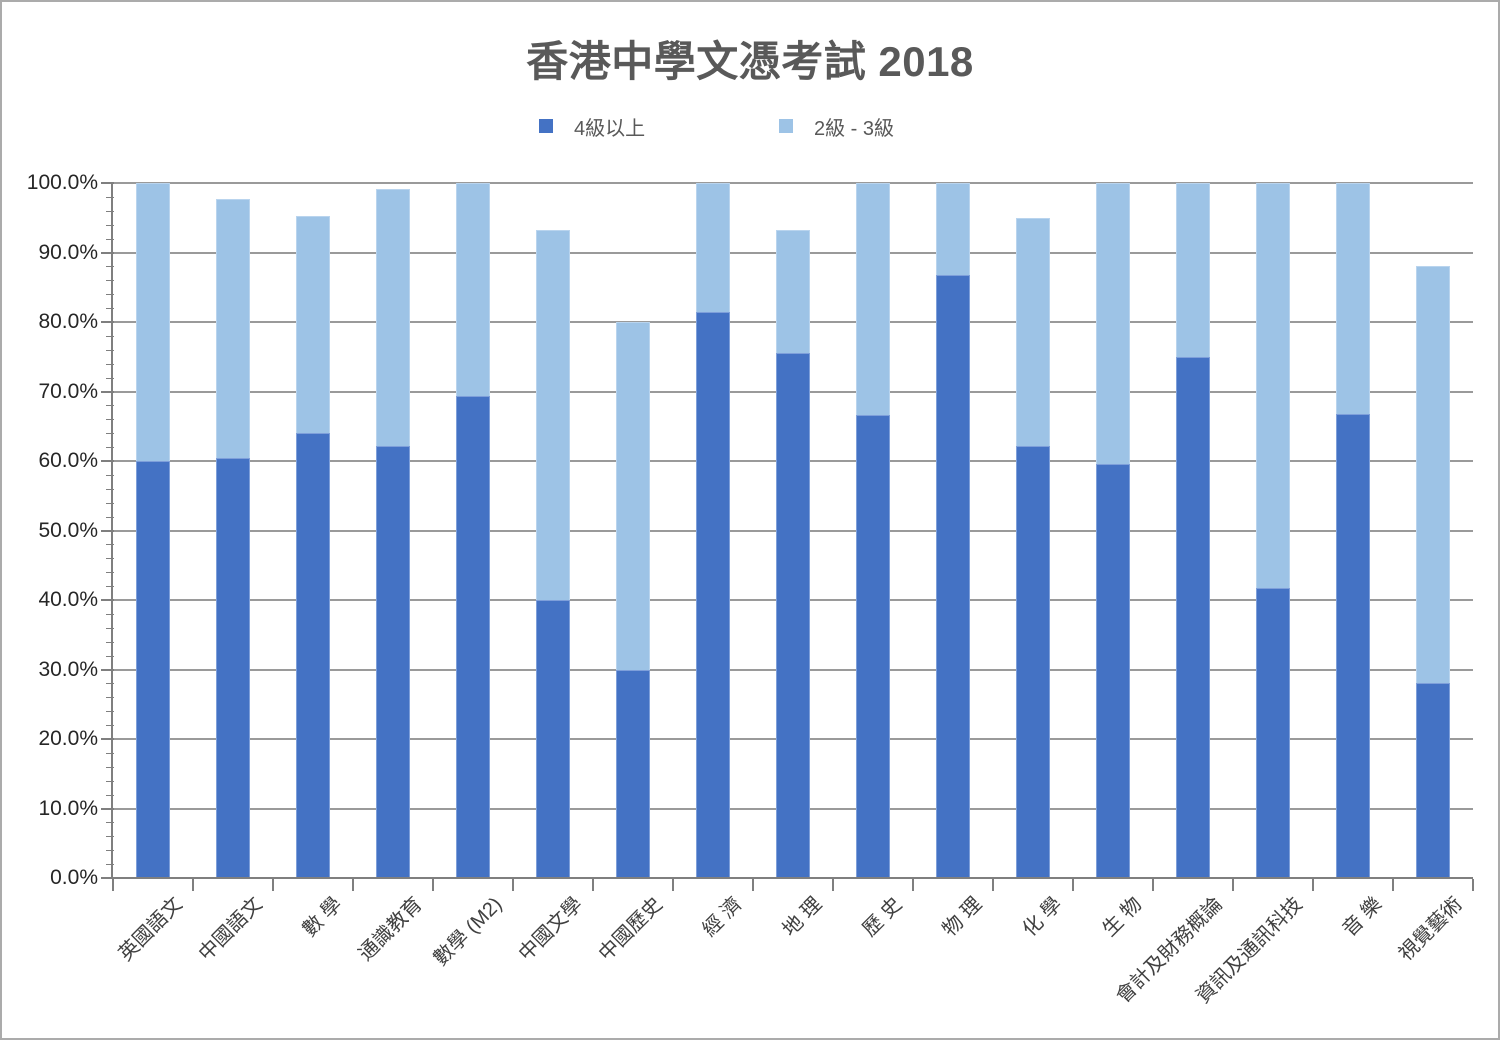 The height and width of the screenshot is (1040, 1500). What do you see at coordinates (74, 877) in the screenshot?
I see `y-axis-tick-label: 0.0%` at bounding box center [74, 877].